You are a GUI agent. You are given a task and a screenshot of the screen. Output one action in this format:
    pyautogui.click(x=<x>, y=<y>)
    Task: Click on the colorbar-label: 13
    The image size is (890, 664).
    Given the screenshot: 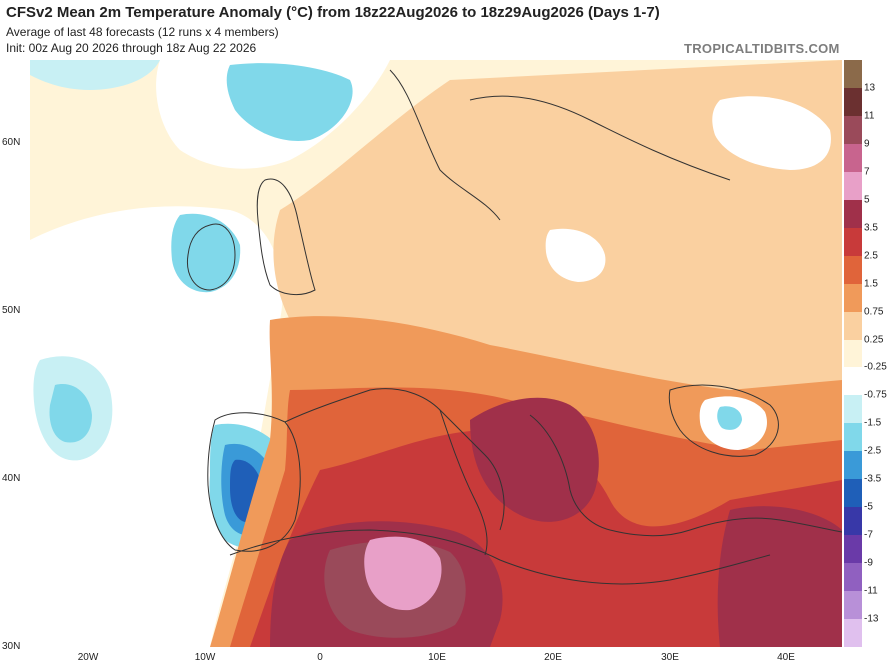 What is the action you would take?
    pyautogui.click(x=870, y=88)
    